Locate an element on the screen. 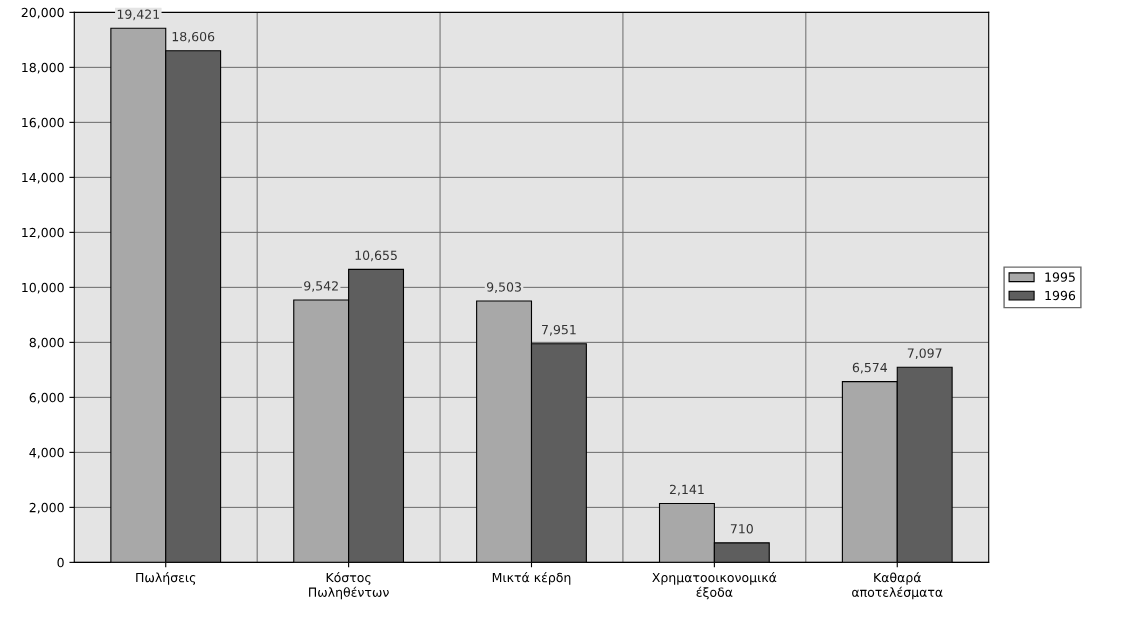 This screenshot has height=618, width=1143. y-tick-label: 0 is located at coordinates (60, 562).